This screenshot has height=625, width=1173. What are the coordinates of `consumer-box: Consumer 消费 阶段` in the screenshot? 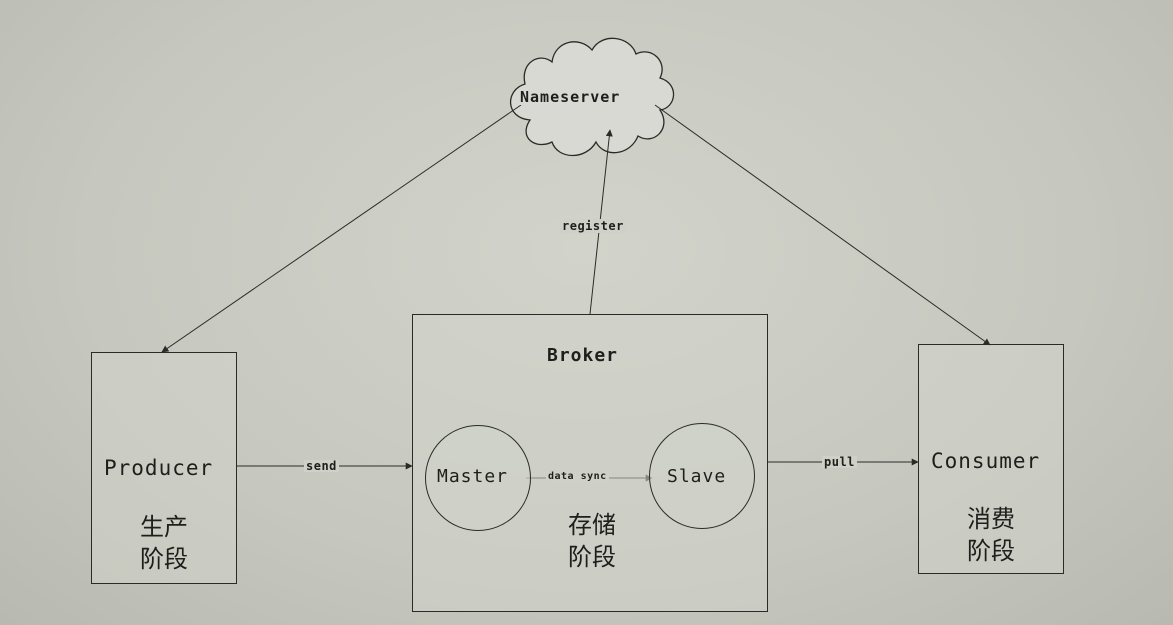 It's located at (991, 459).